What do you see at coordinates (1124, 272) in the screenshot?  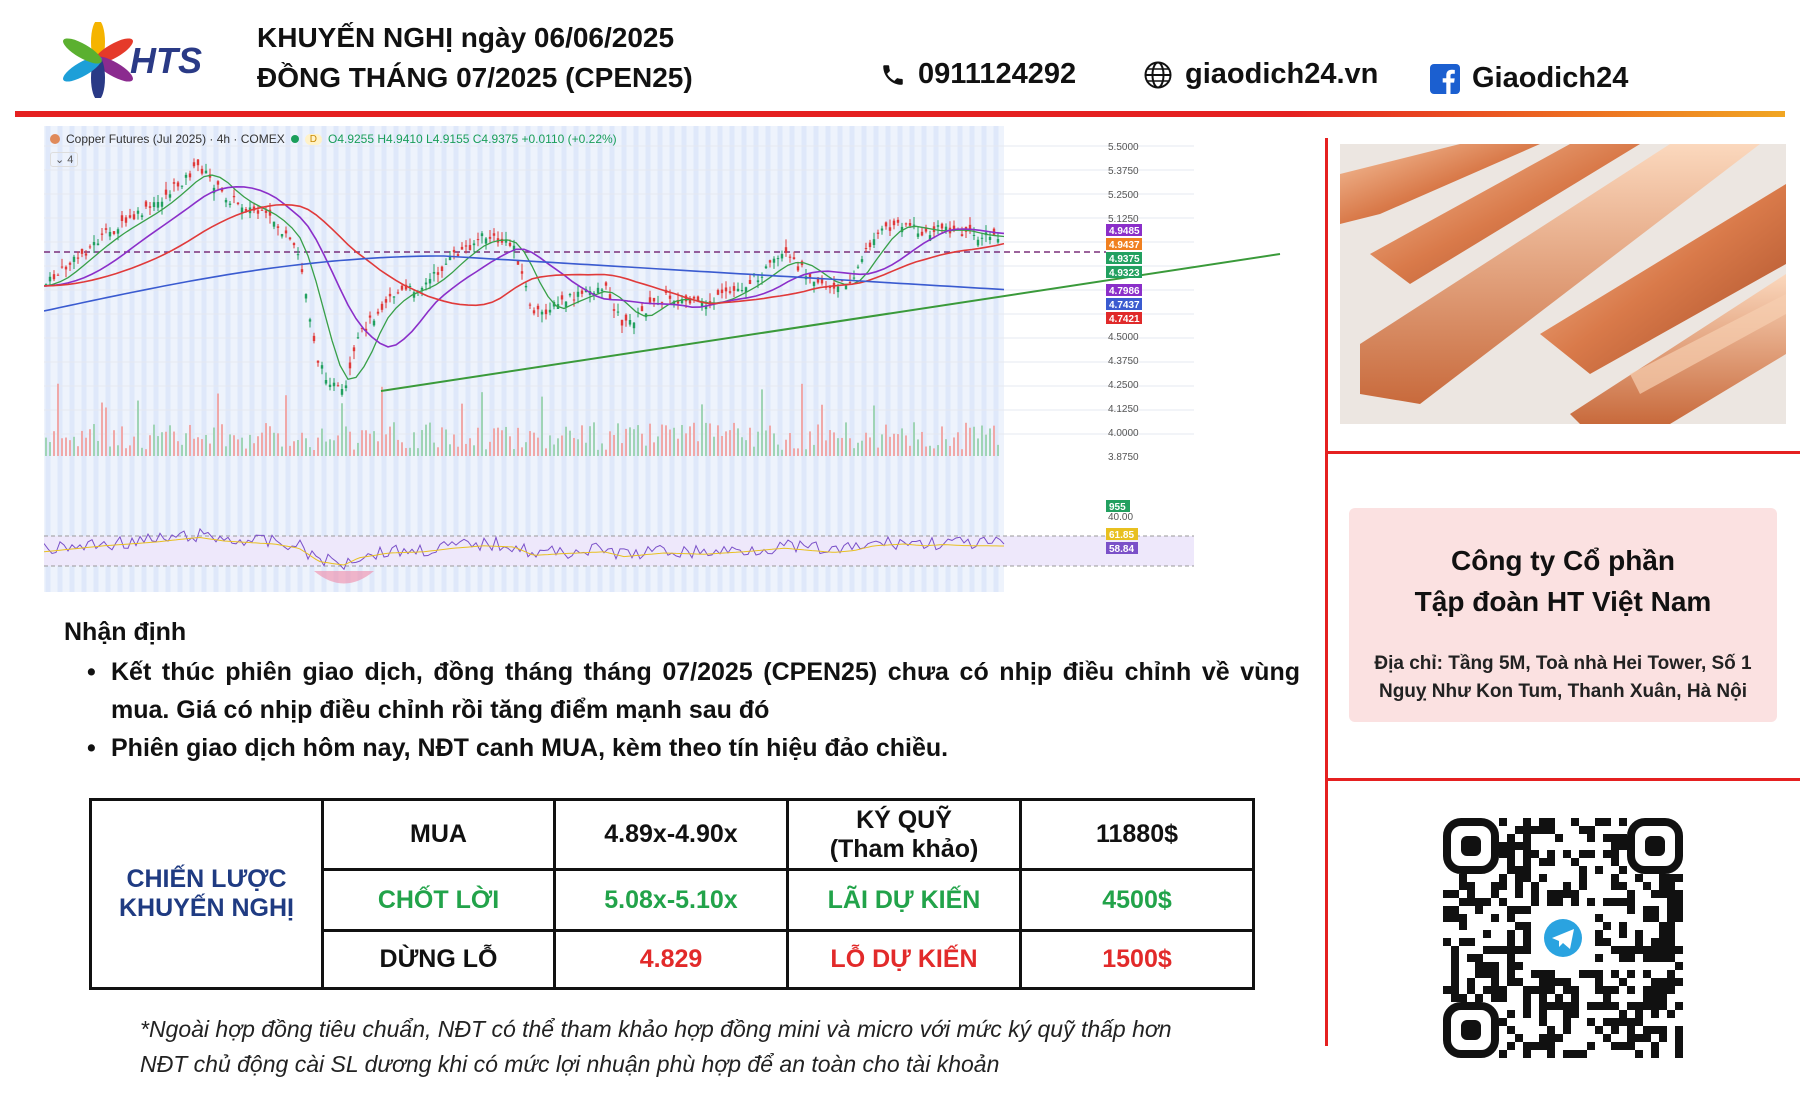 I see `price-axis-label: 4.9323` at bounding box center [1124, 272].